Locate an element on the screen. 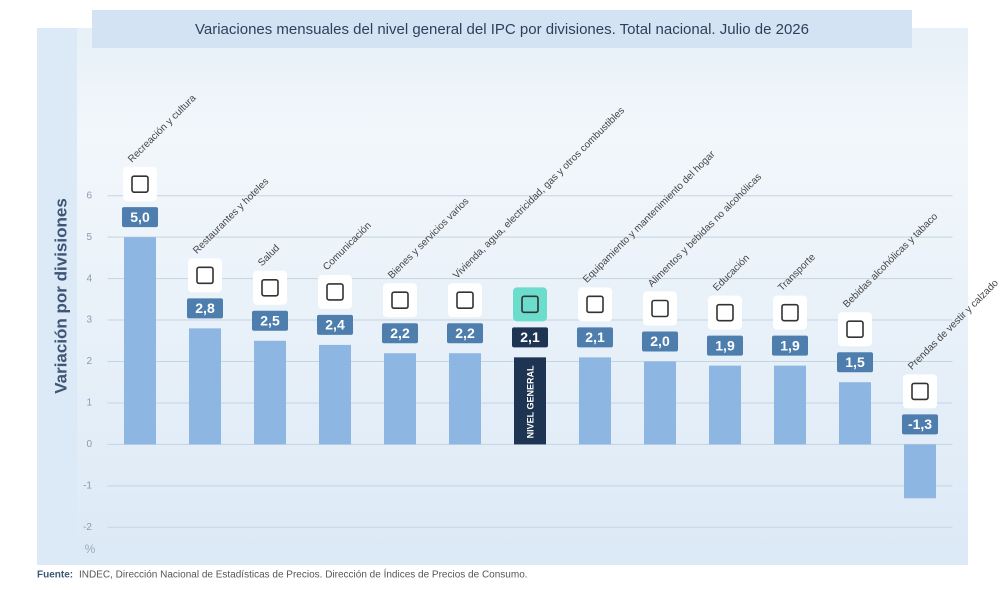  value-label: 2,4 is located at coordinates (335, 325).